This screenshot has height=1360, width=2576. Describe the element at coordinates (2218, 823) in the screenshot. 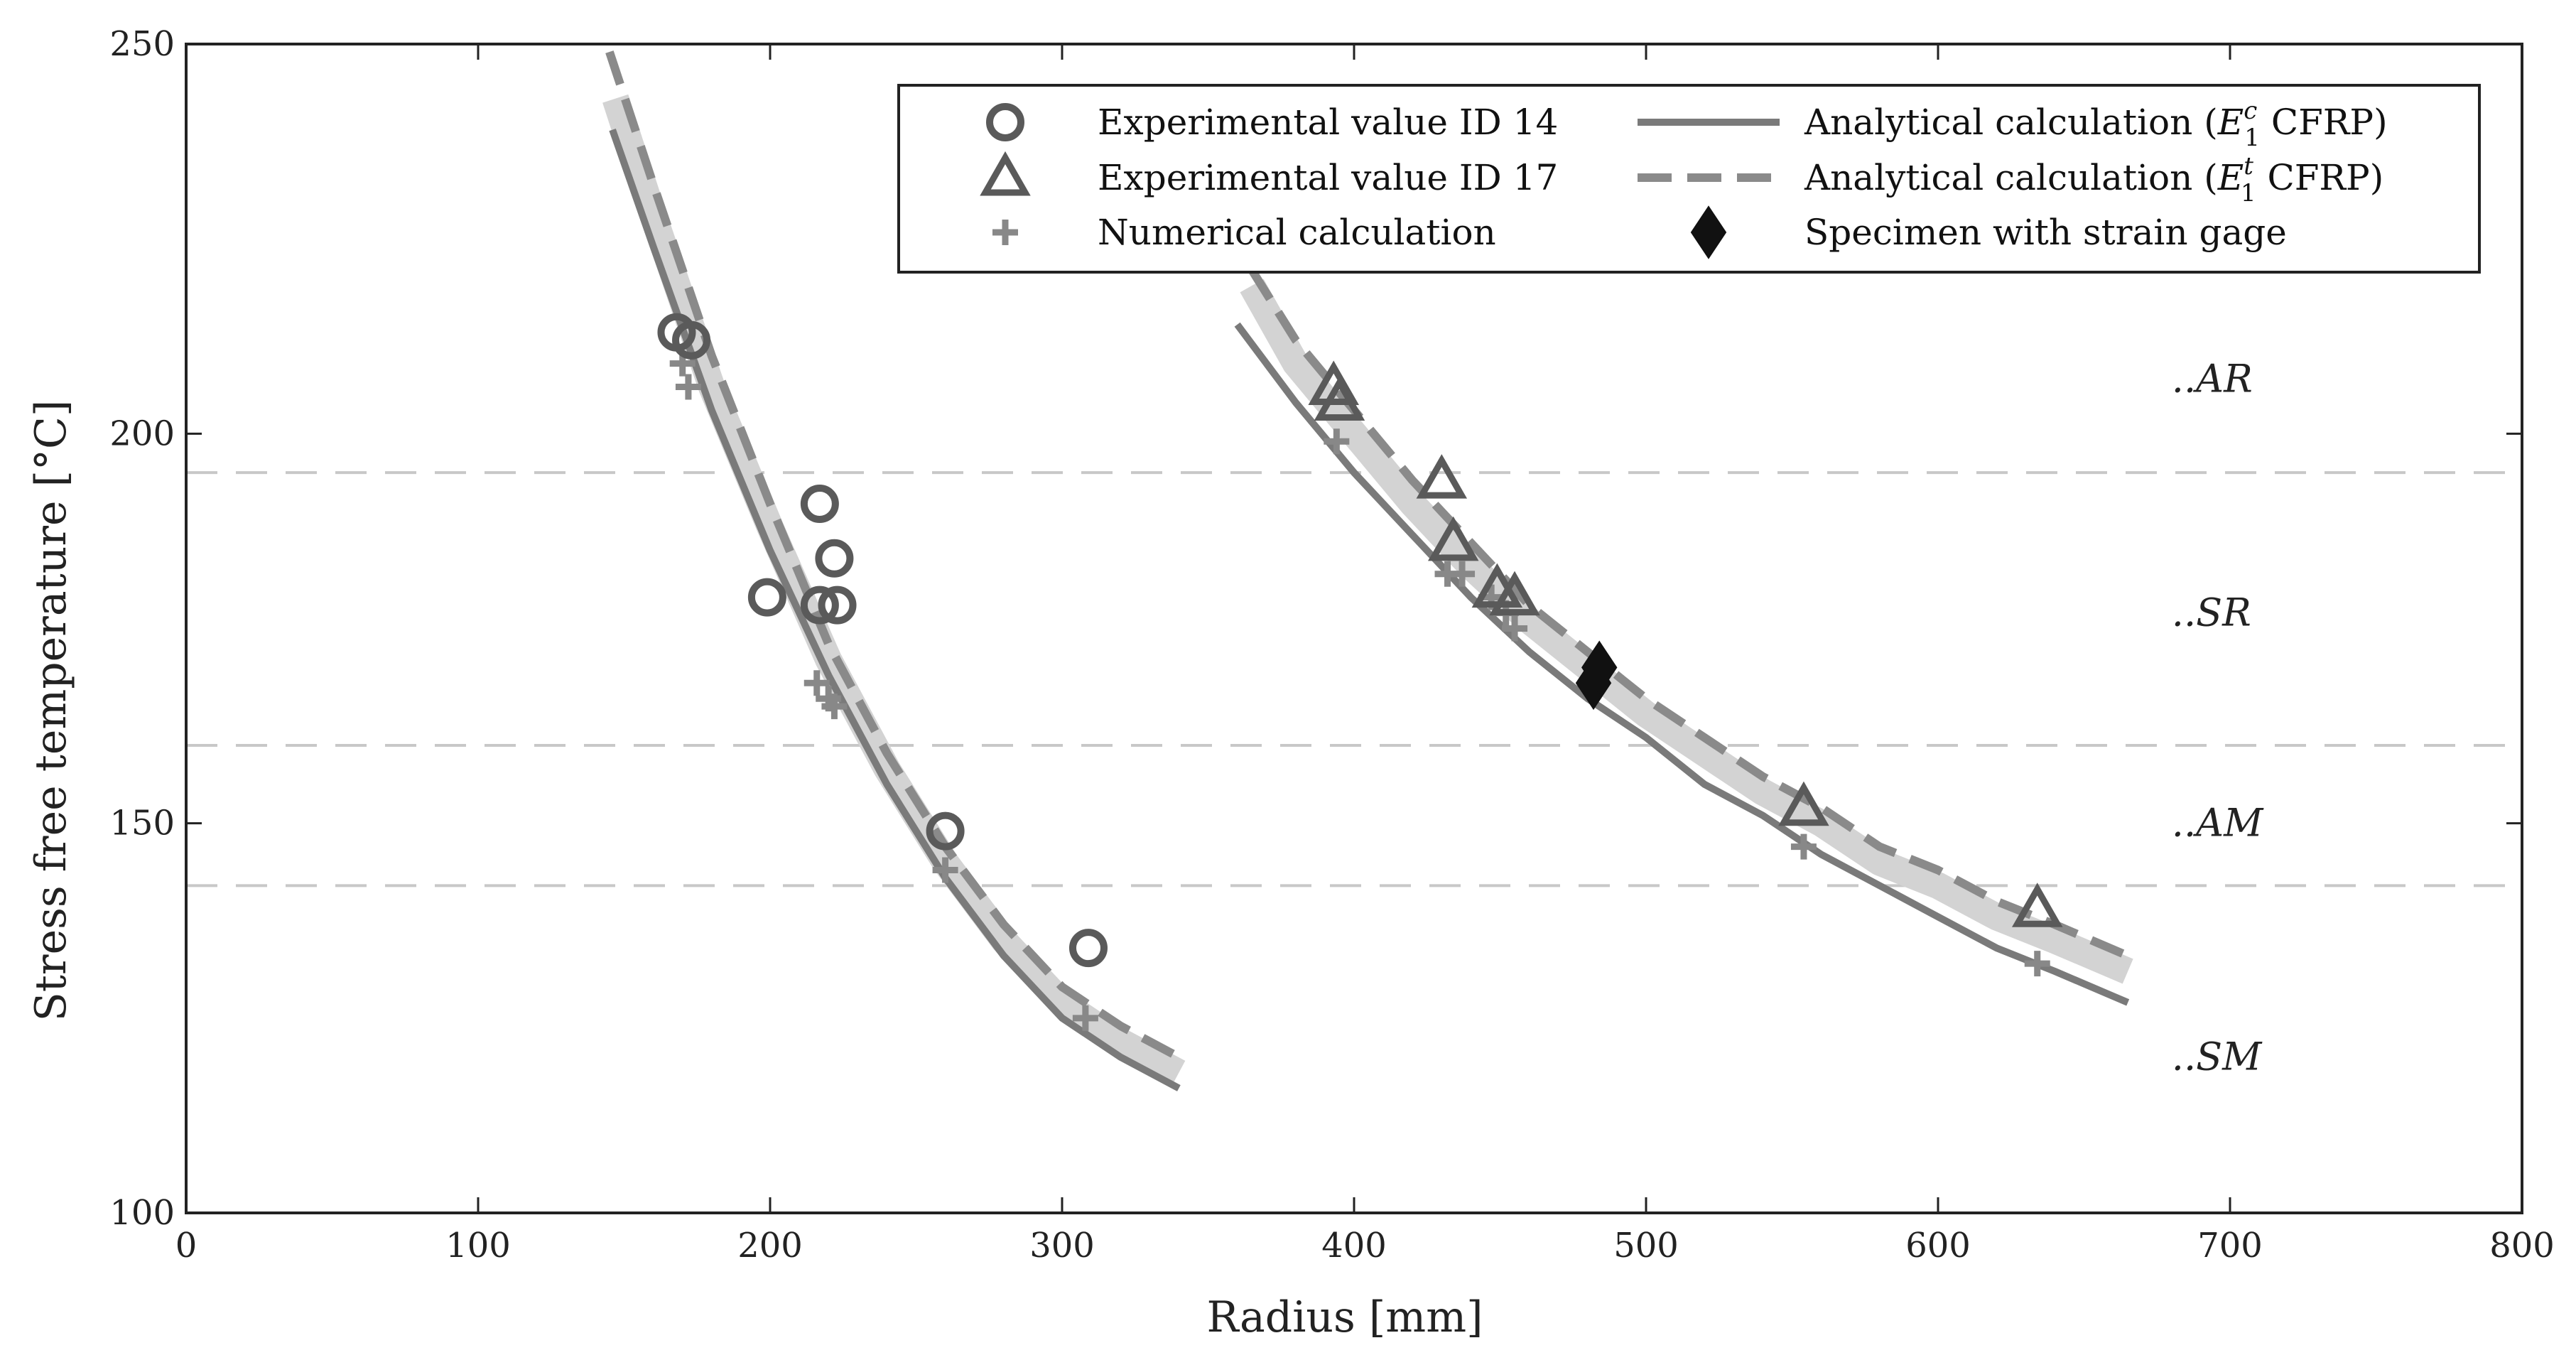

I see `region-label-2: ..AM` at that location.